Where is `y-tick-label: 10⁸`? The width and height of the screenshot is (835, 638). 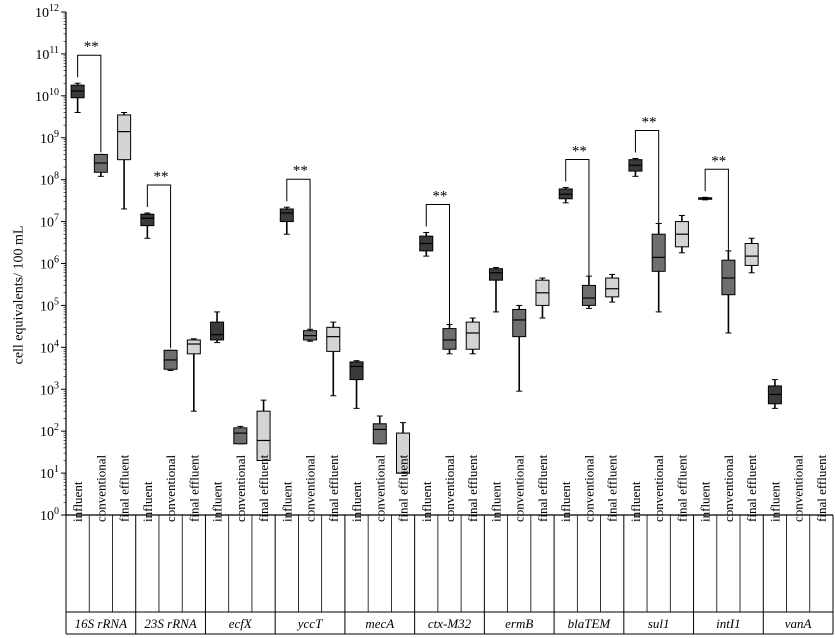
y-tick-label: 10⁸ is located at coordinates (49, 180).